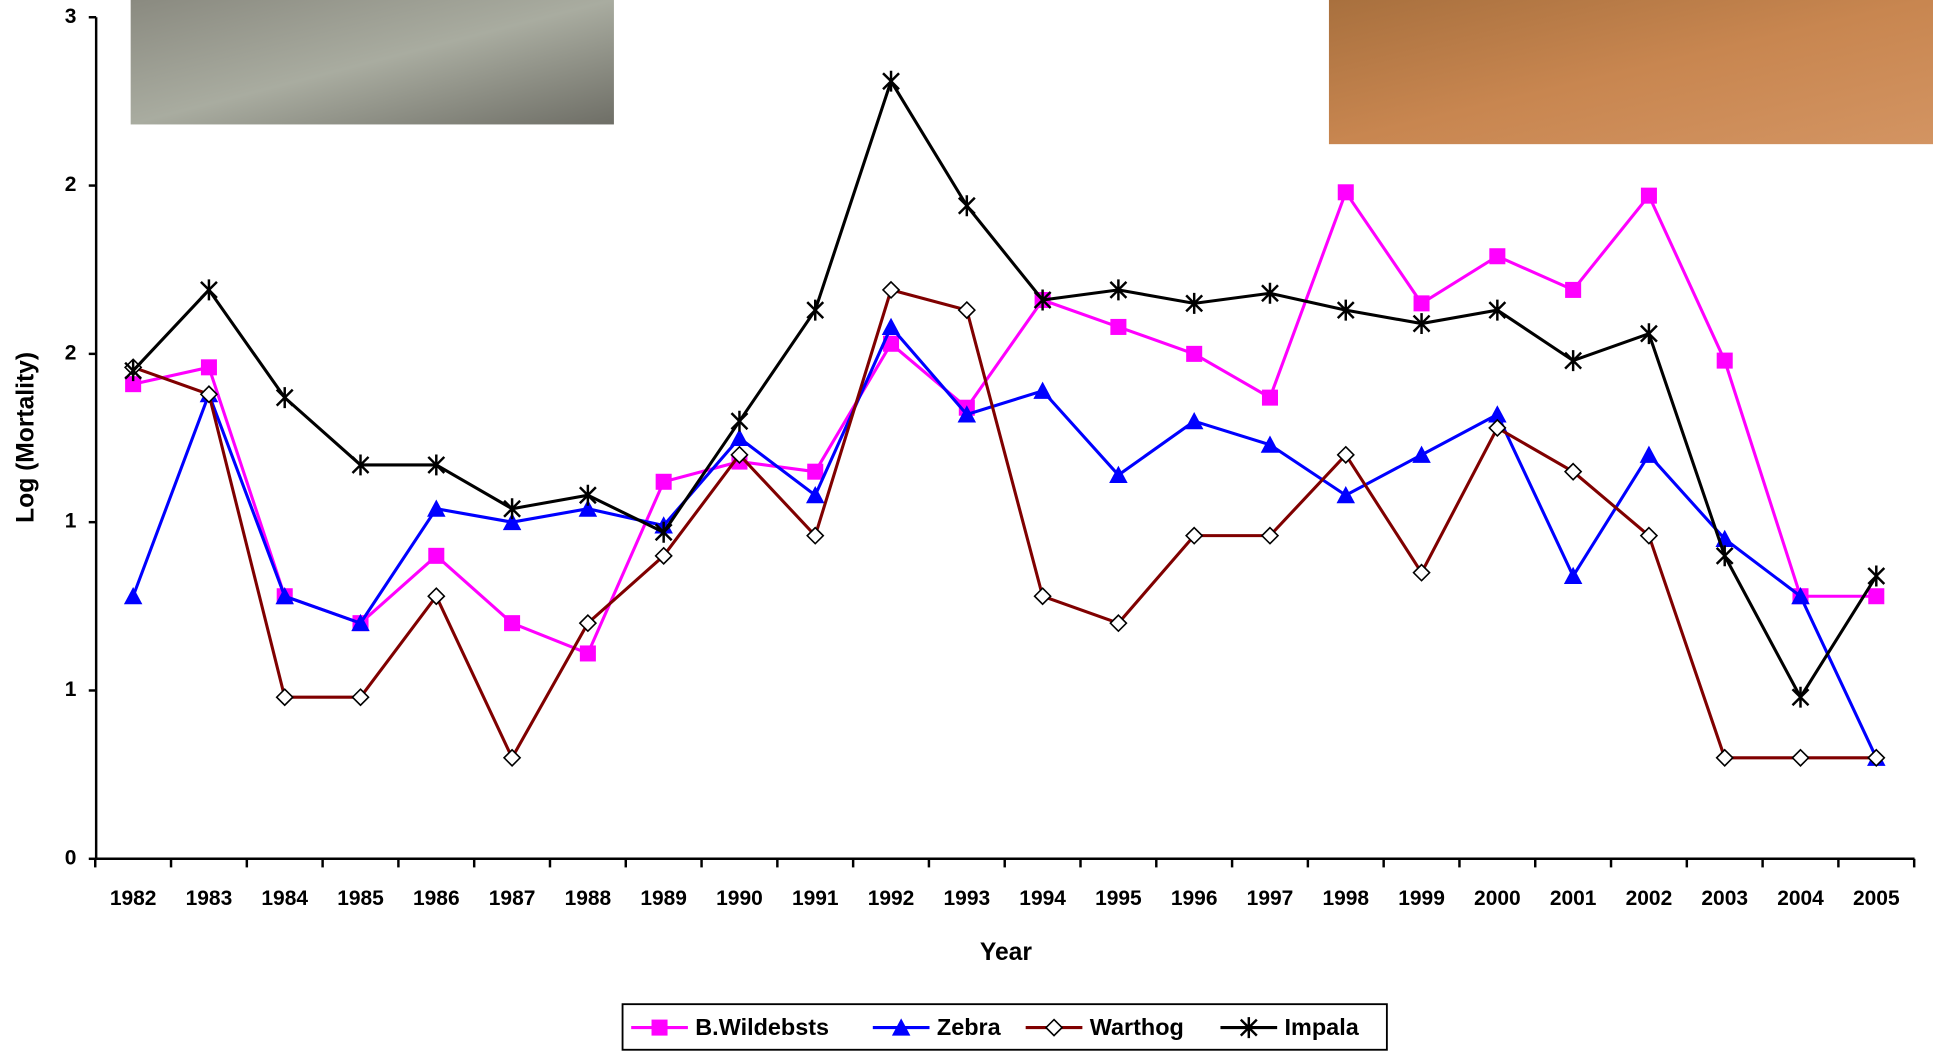  I want to click on x-tick-label: 2005, so click(1876, 898).